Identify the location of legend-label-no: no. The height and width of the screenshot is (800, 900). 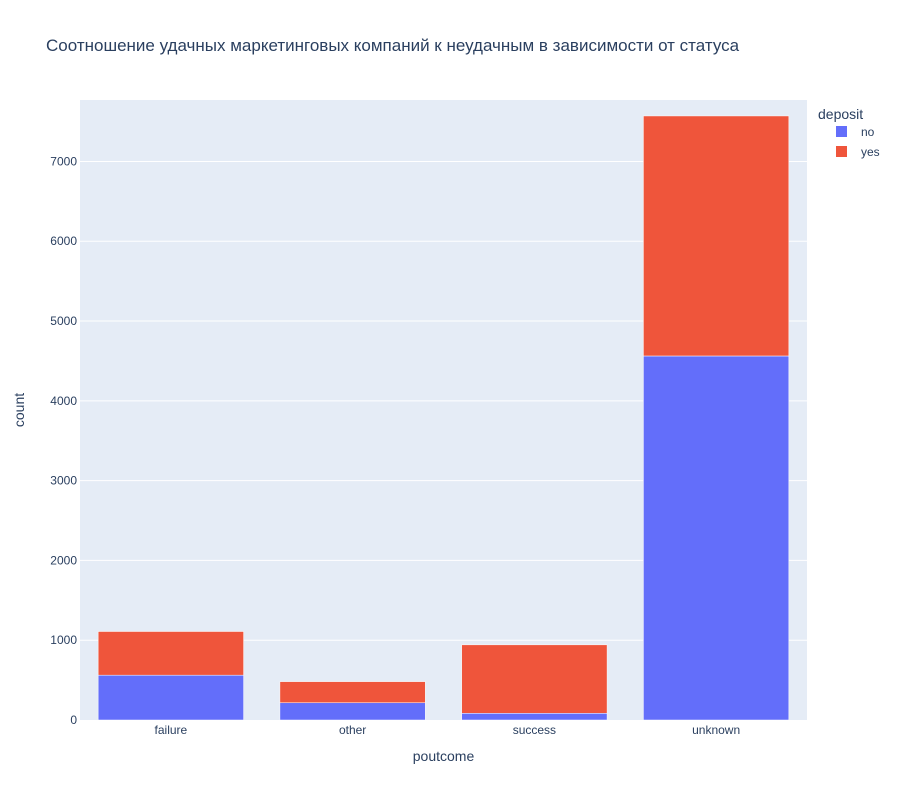
(868, 132).